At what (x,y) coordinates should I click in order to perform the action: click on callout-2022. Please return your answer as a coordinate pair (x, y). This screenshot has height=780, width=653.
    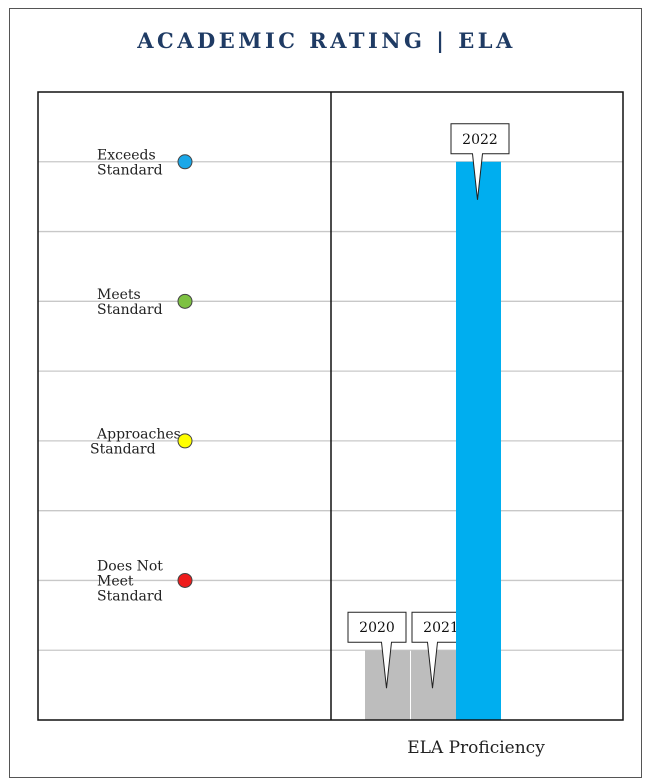
    Looking at the image, I should click on (480, 161).